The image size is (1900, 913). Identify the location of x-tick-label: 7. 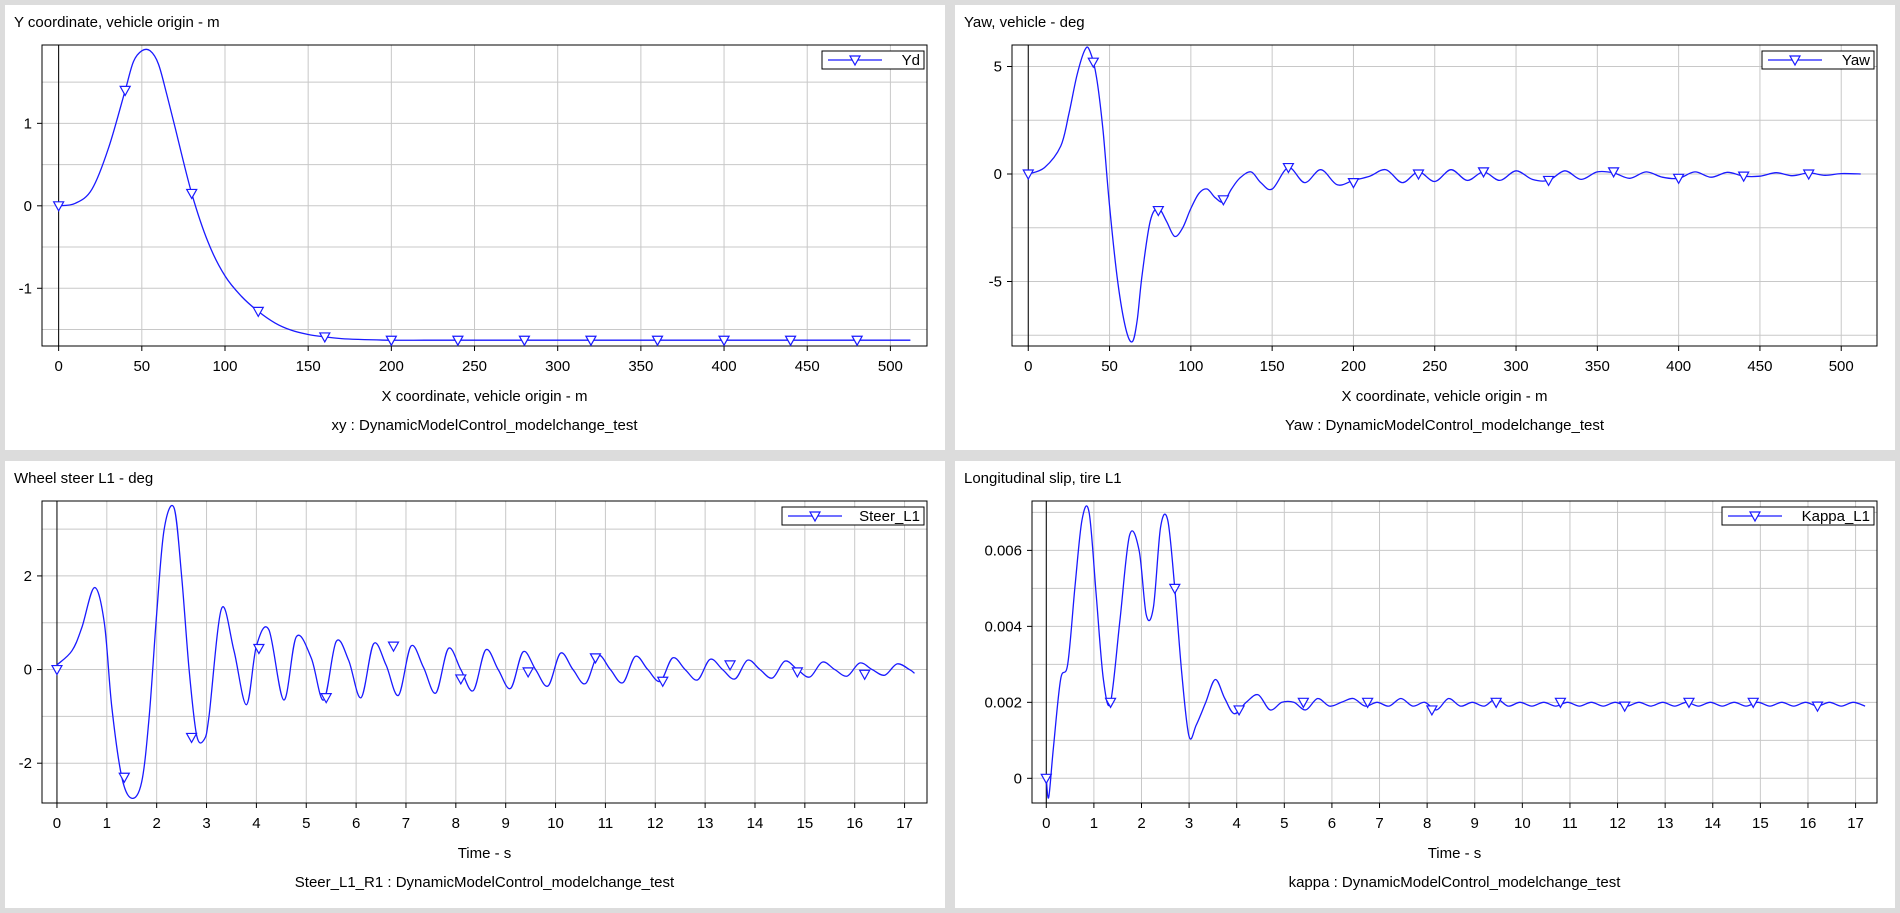
(1379, 823).